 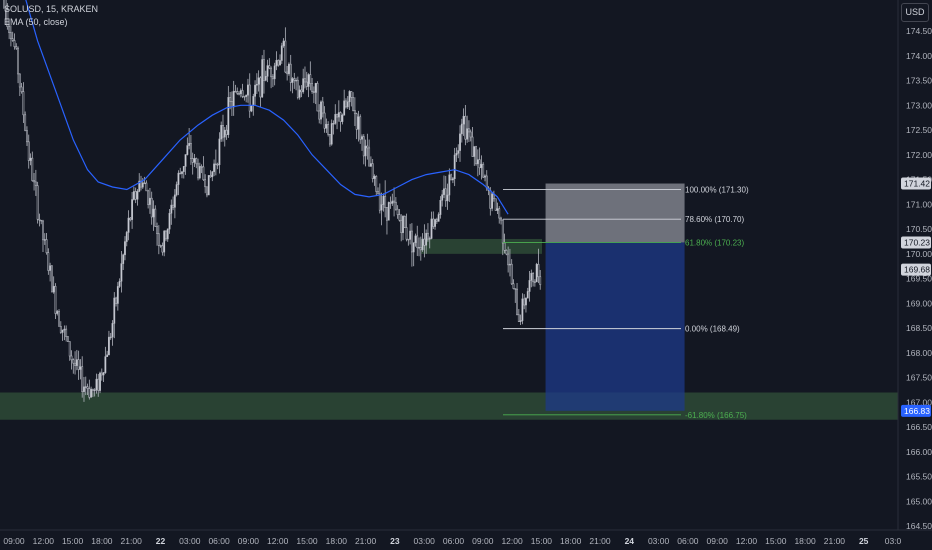 I want to click on time-tick-label: 09:00, so click(x=249, y=541).